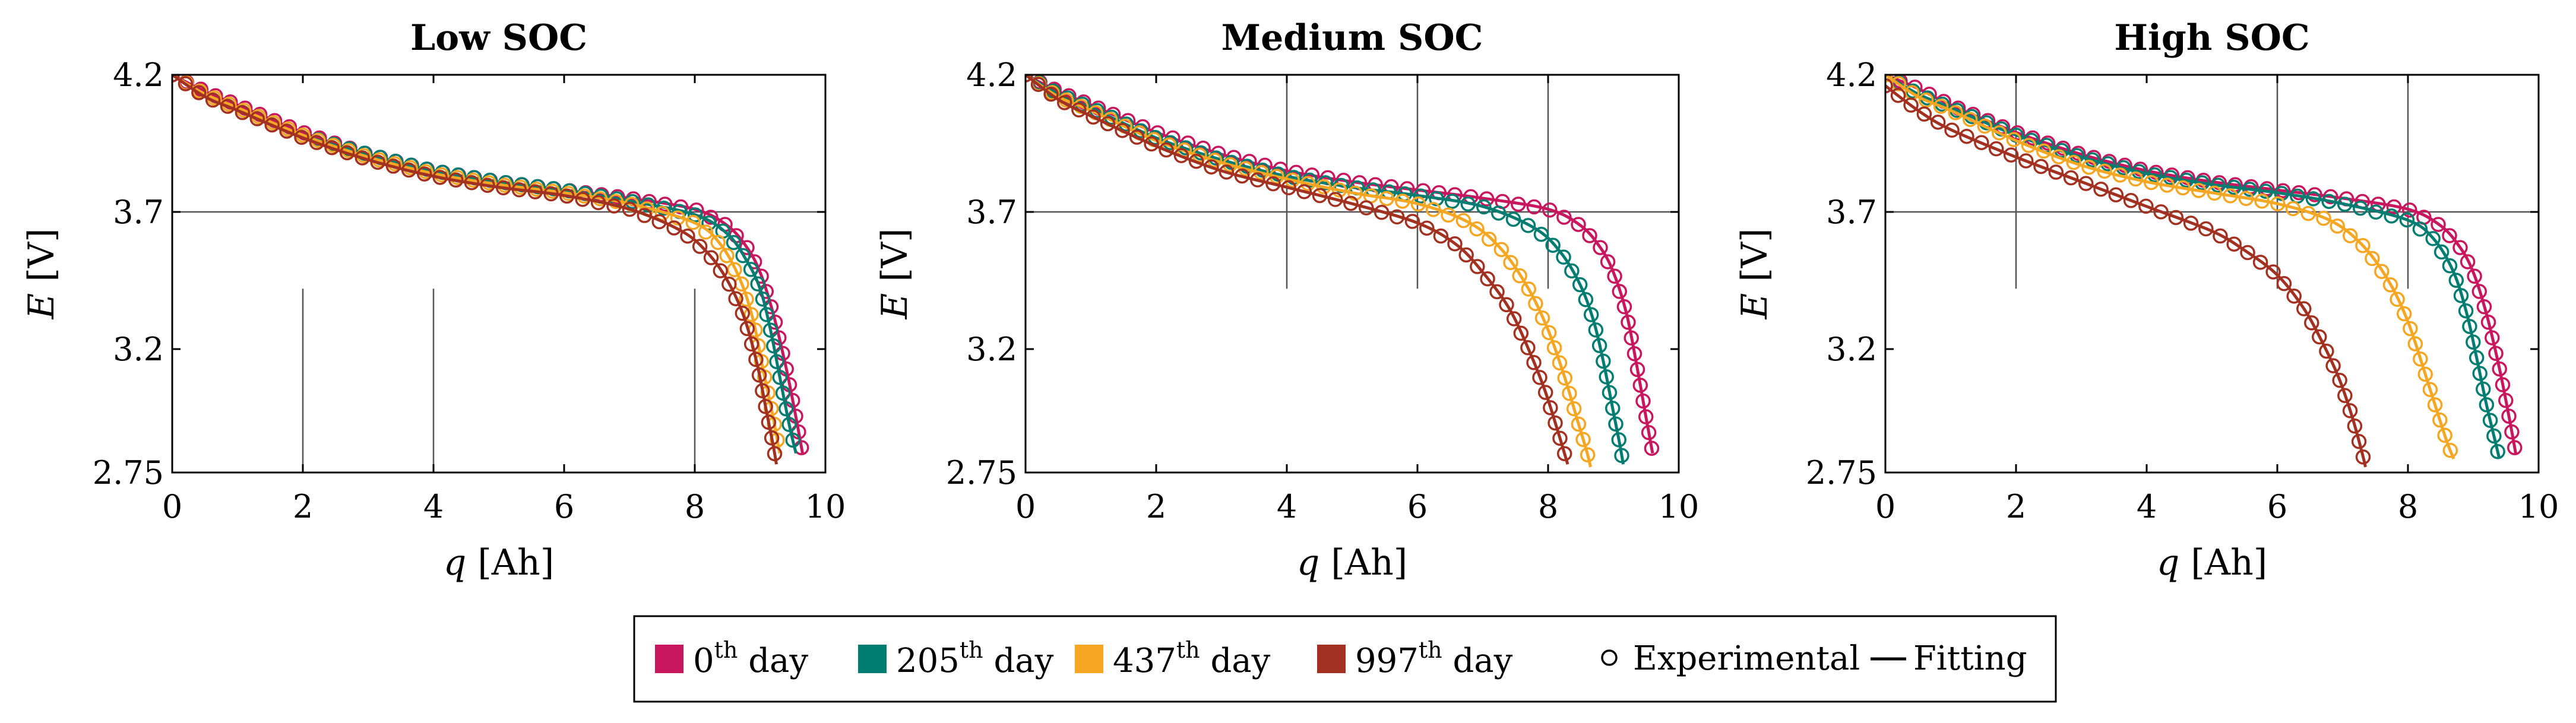 This screenshot has height=723, width=2576. What do you see at coordinates (303, 506) in the screenshot?
I see `x-tick-label: 2` at bounding box center [303, 506].